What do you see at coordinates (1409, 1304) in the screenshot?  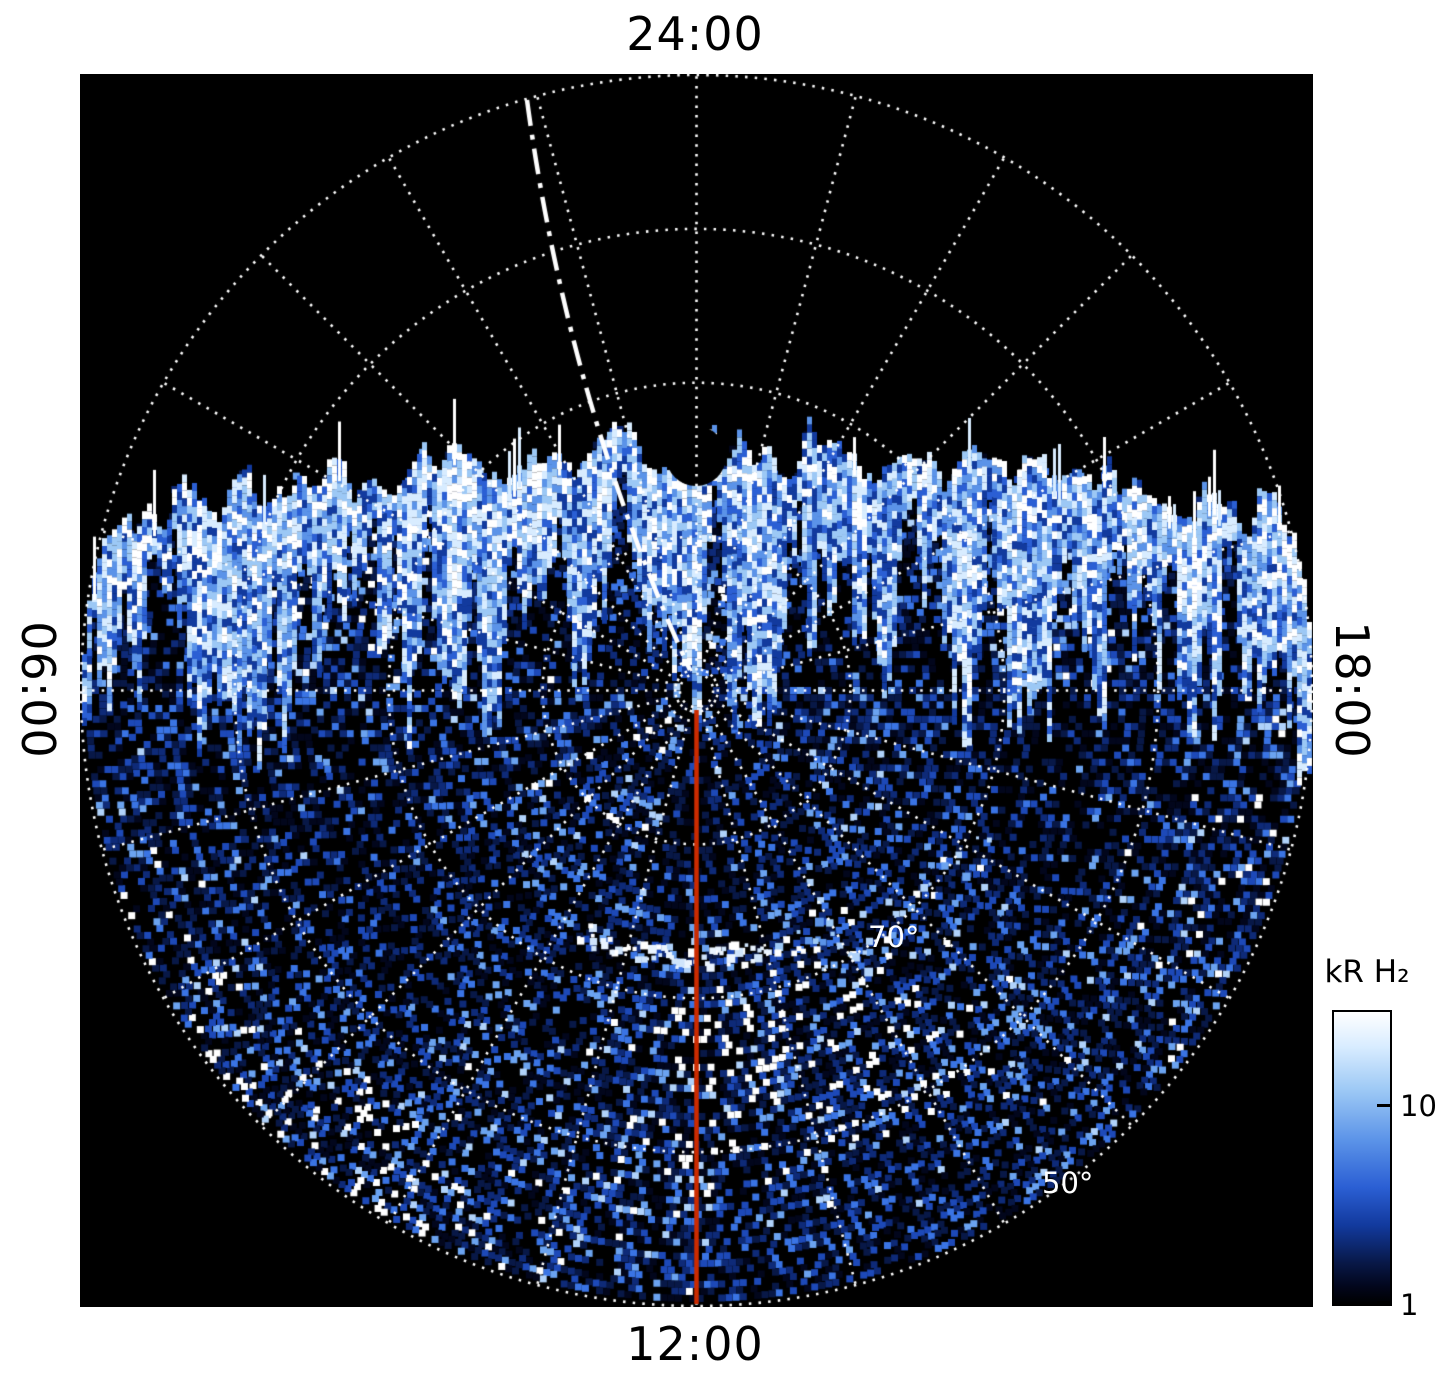 I see `colorbar-tick-label-1: 1` at bounding box center [1409, 1304].